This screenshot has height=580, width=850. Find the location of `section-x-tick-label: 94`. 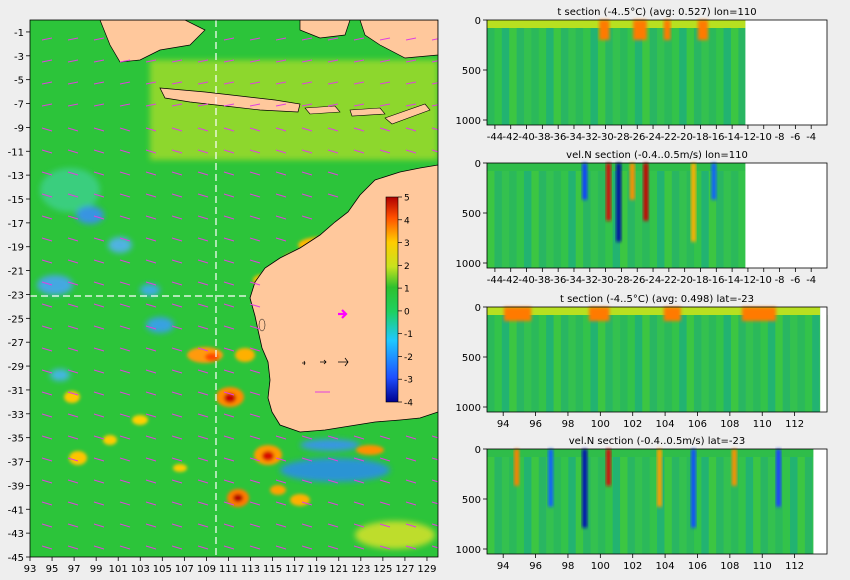

section-x-tick-label: 94 is located at coordinates (503, 566).